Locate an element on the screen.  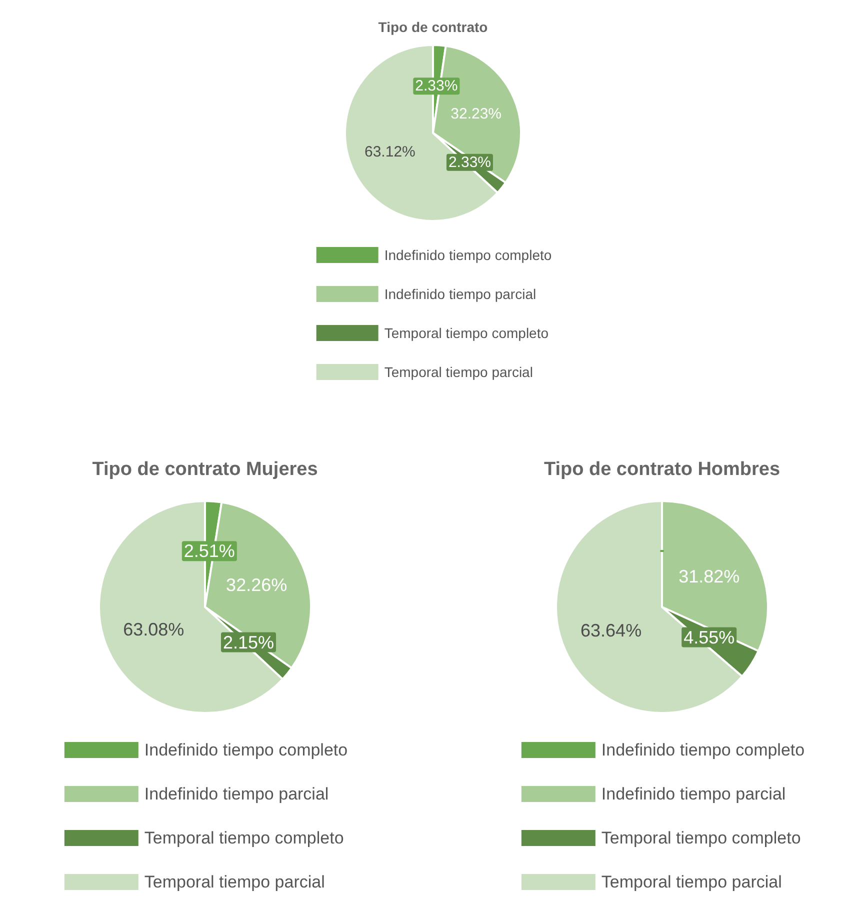
data-label: 2.51% is located at coordinates (209, 551).